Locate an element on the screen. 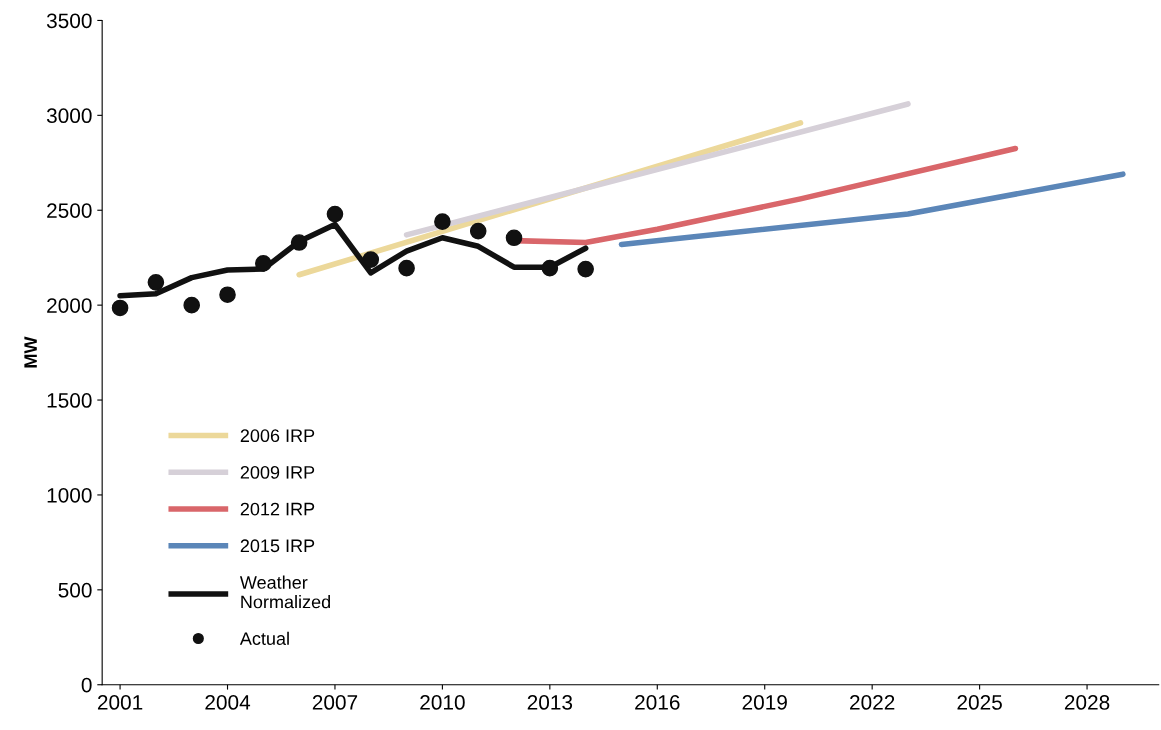 The height and width of the screenshot is (730, 1161). x-tick-label: 2025 is located at coordinates (979, 702).